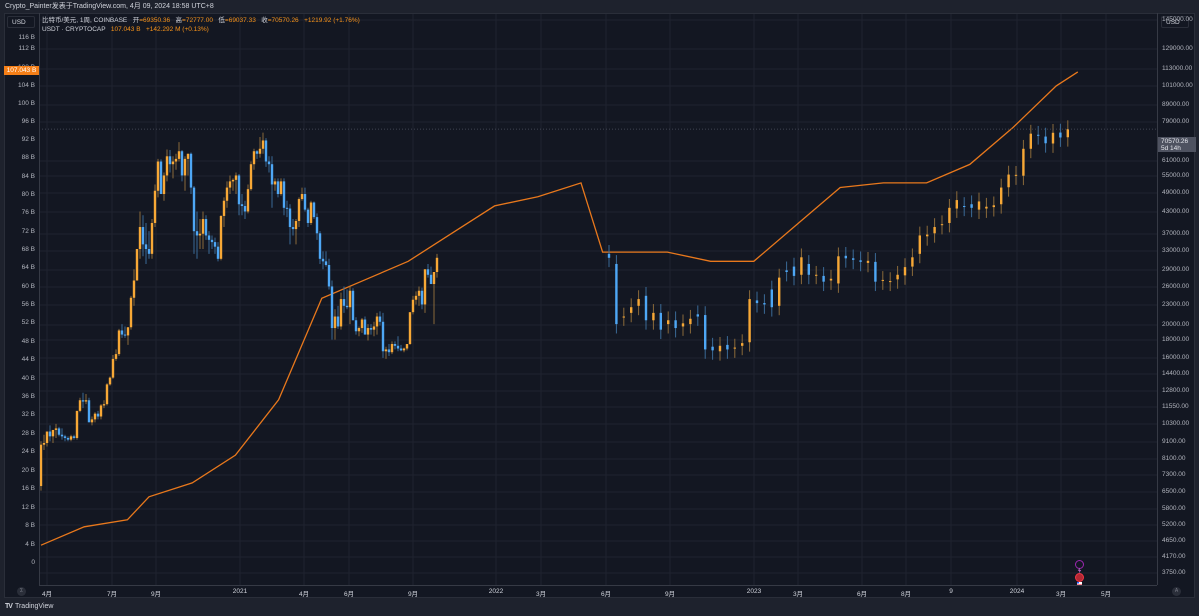 This screenshot has width=1199, height=616. I want to click on left-axis-tick: 48 B, so click(28, 341).